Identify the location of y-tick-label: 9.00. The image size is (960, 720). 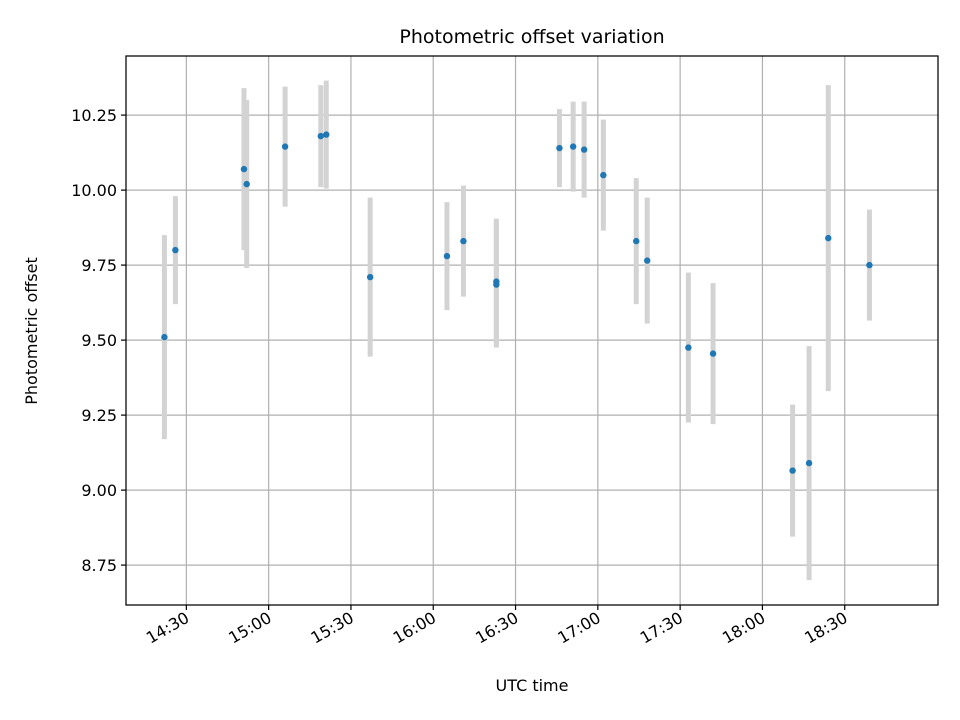
(99, 490).